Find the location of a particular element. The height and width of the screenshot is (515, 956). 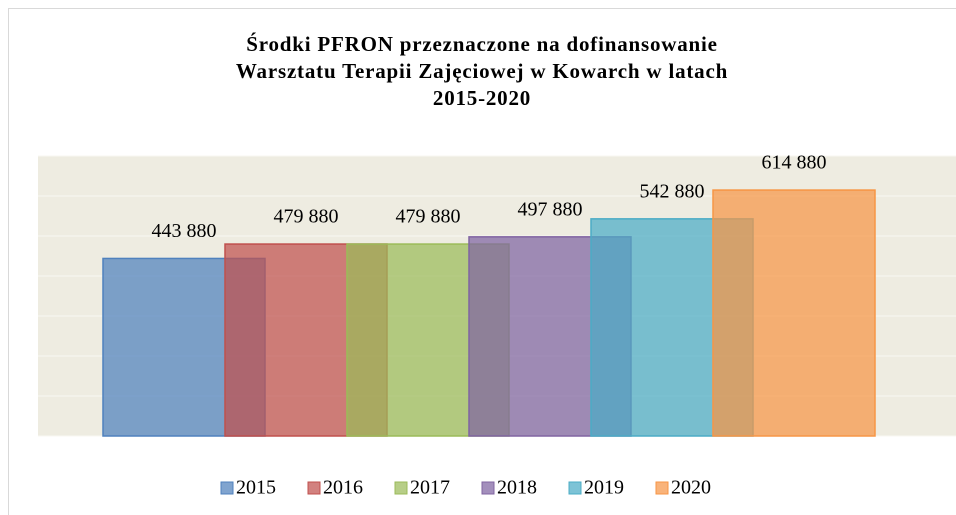

chart-title: 2015-2020 is located at coordinates (482, 98).